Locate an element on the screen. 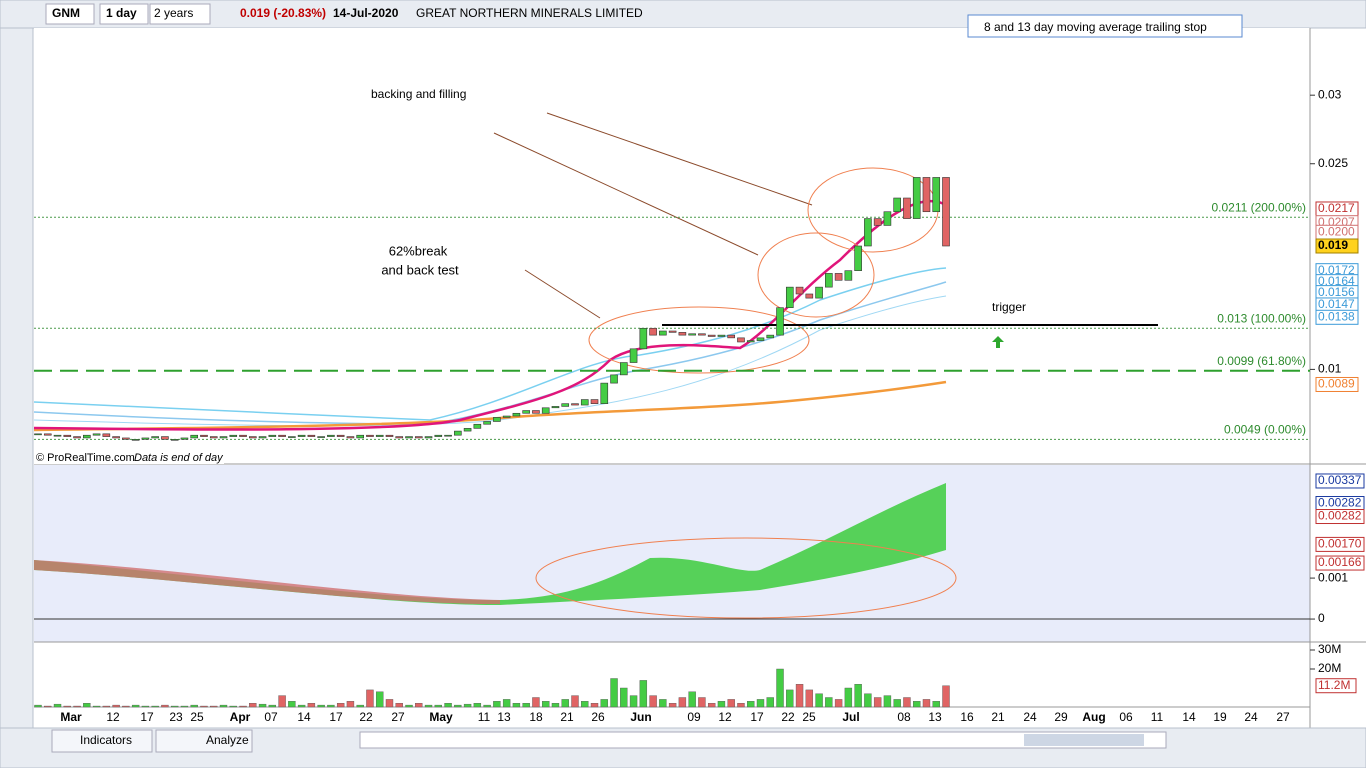  volume-tag-label: 11.2M is located at coordinates (1334, 685).